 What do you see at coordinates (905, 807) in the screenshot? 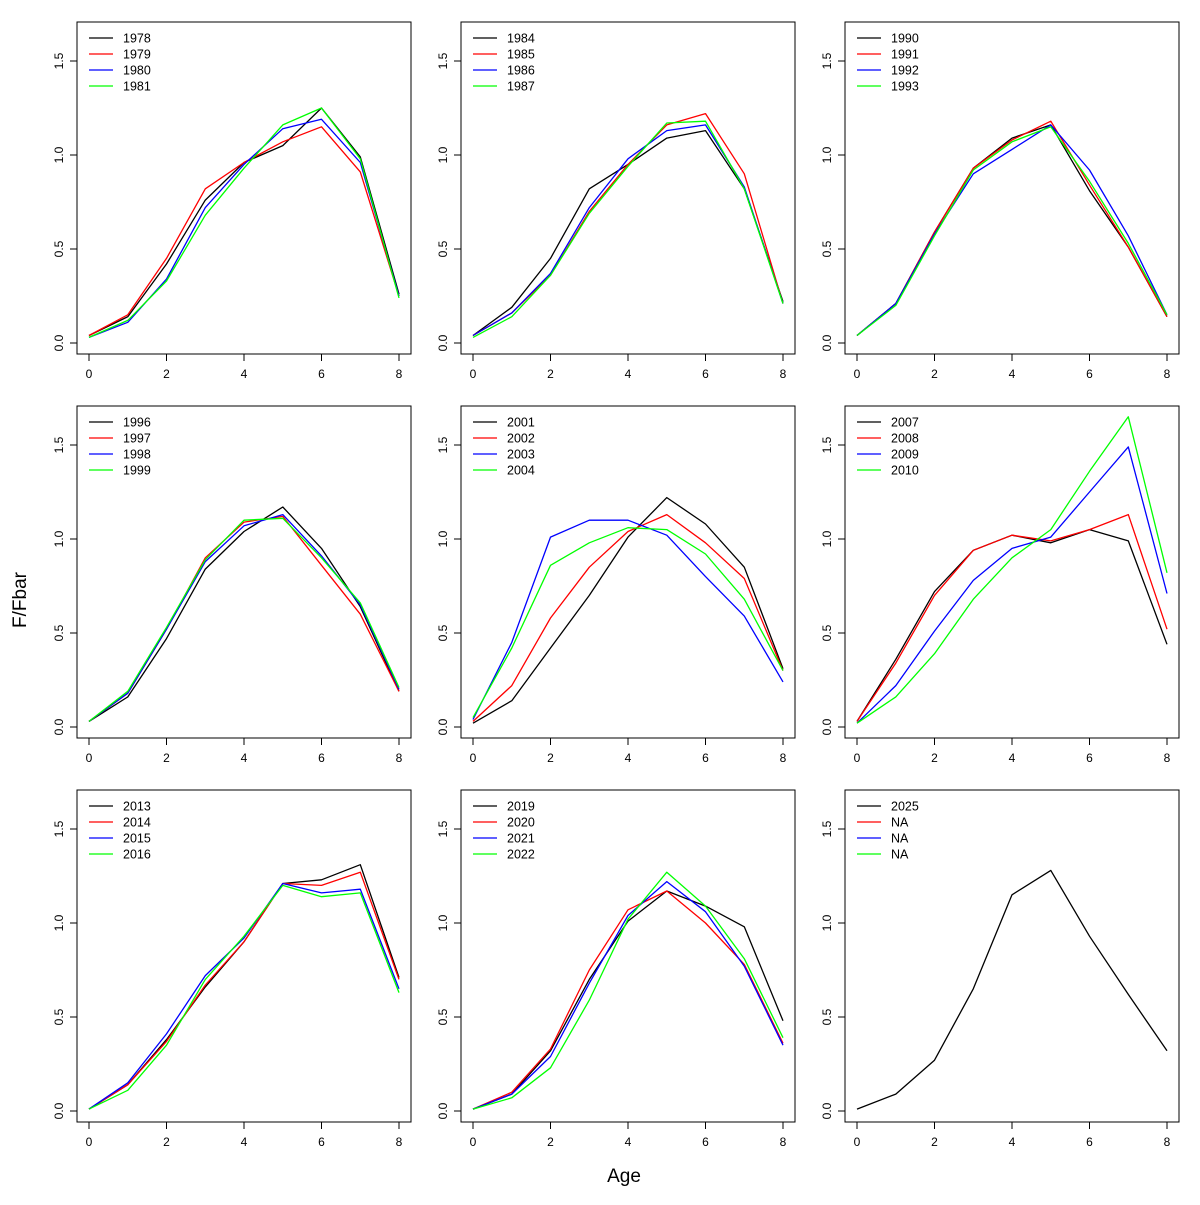
I see `legend-label: 2025` at bounding box center [905, 807].